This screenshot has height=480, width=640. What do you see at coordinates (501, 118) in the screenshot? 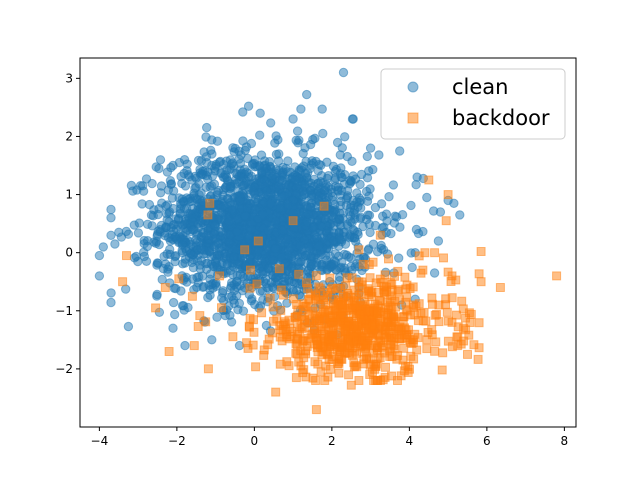
I see `legend-label-backdoor: backdoor` at bounding box center [501, 118].